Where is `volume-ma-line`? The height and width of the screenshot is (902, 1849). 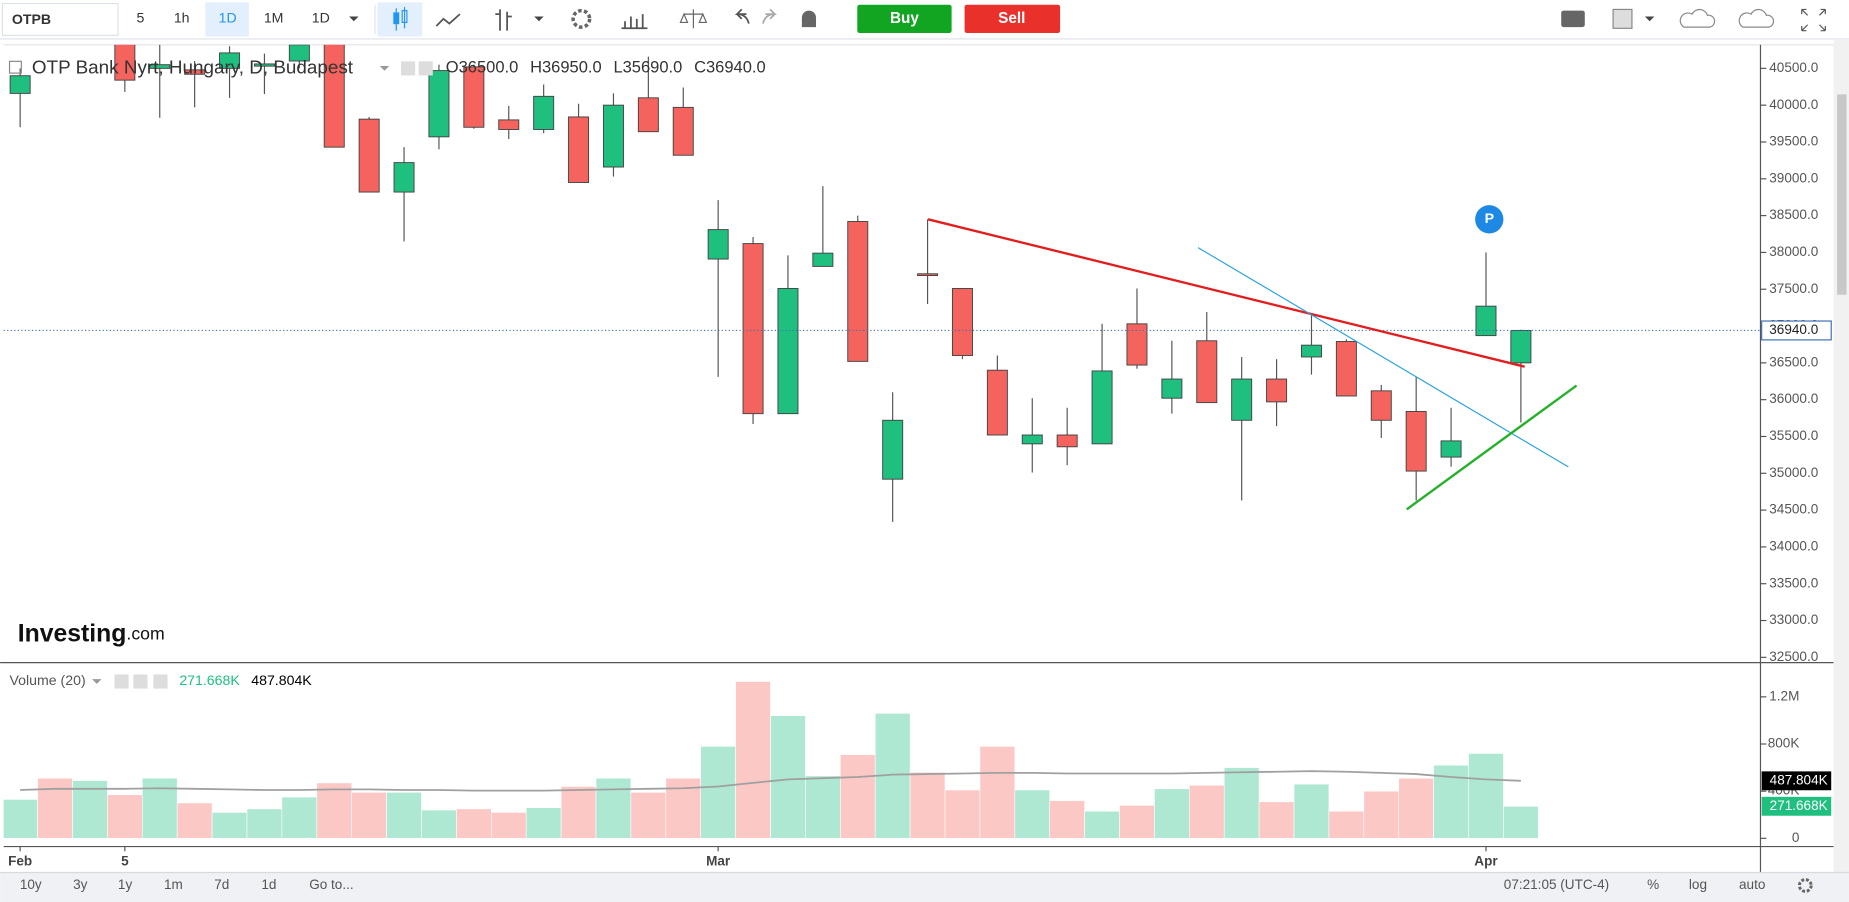 volume-ma-line is located at coordinates (770, 781).